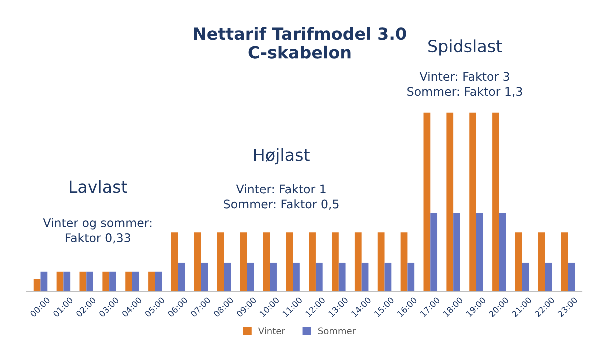 Image resolution: width=600 pixels, height=341 pixels. What do you see at coordinates (465, 85) in the screenshot?
I see `text: Vinter: Faktor 3 Sommer: Faktor 1,3` at bounding box center [465, 85].